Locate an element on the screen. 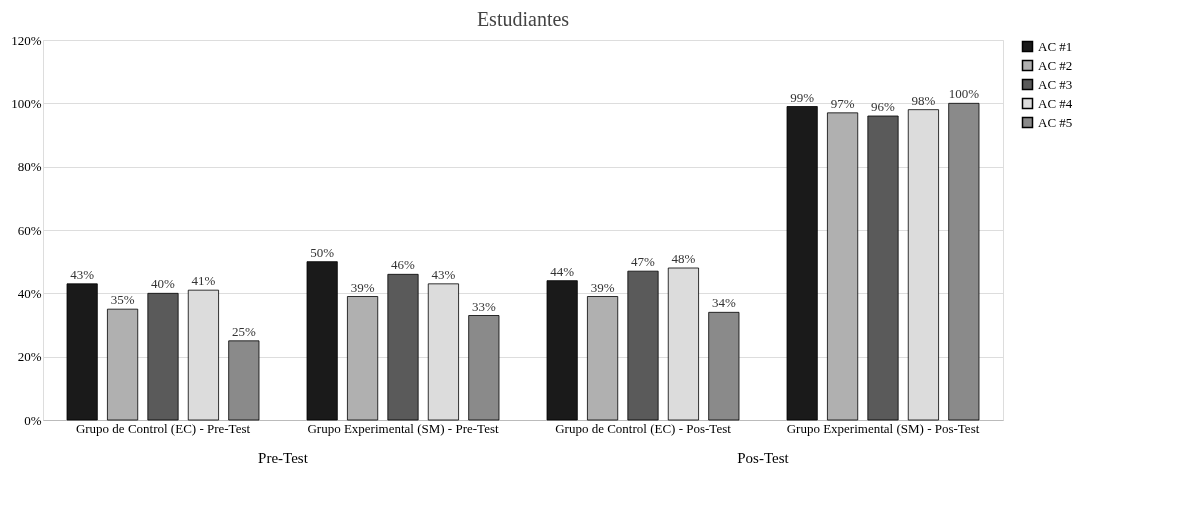 Image resolution: width=1184 pixels, height=508 pixels. data-label: 25% is located at coordinates (243, 331).